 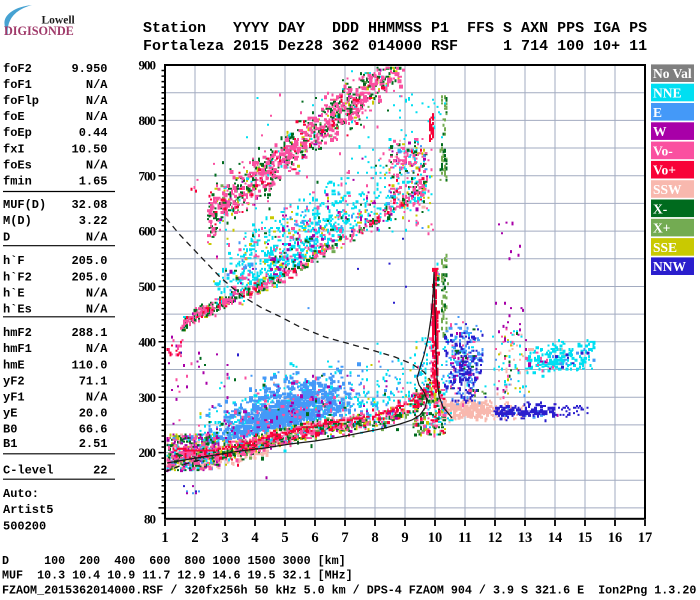 I want to click on svg-text: 400, so click(x=147, y=341).